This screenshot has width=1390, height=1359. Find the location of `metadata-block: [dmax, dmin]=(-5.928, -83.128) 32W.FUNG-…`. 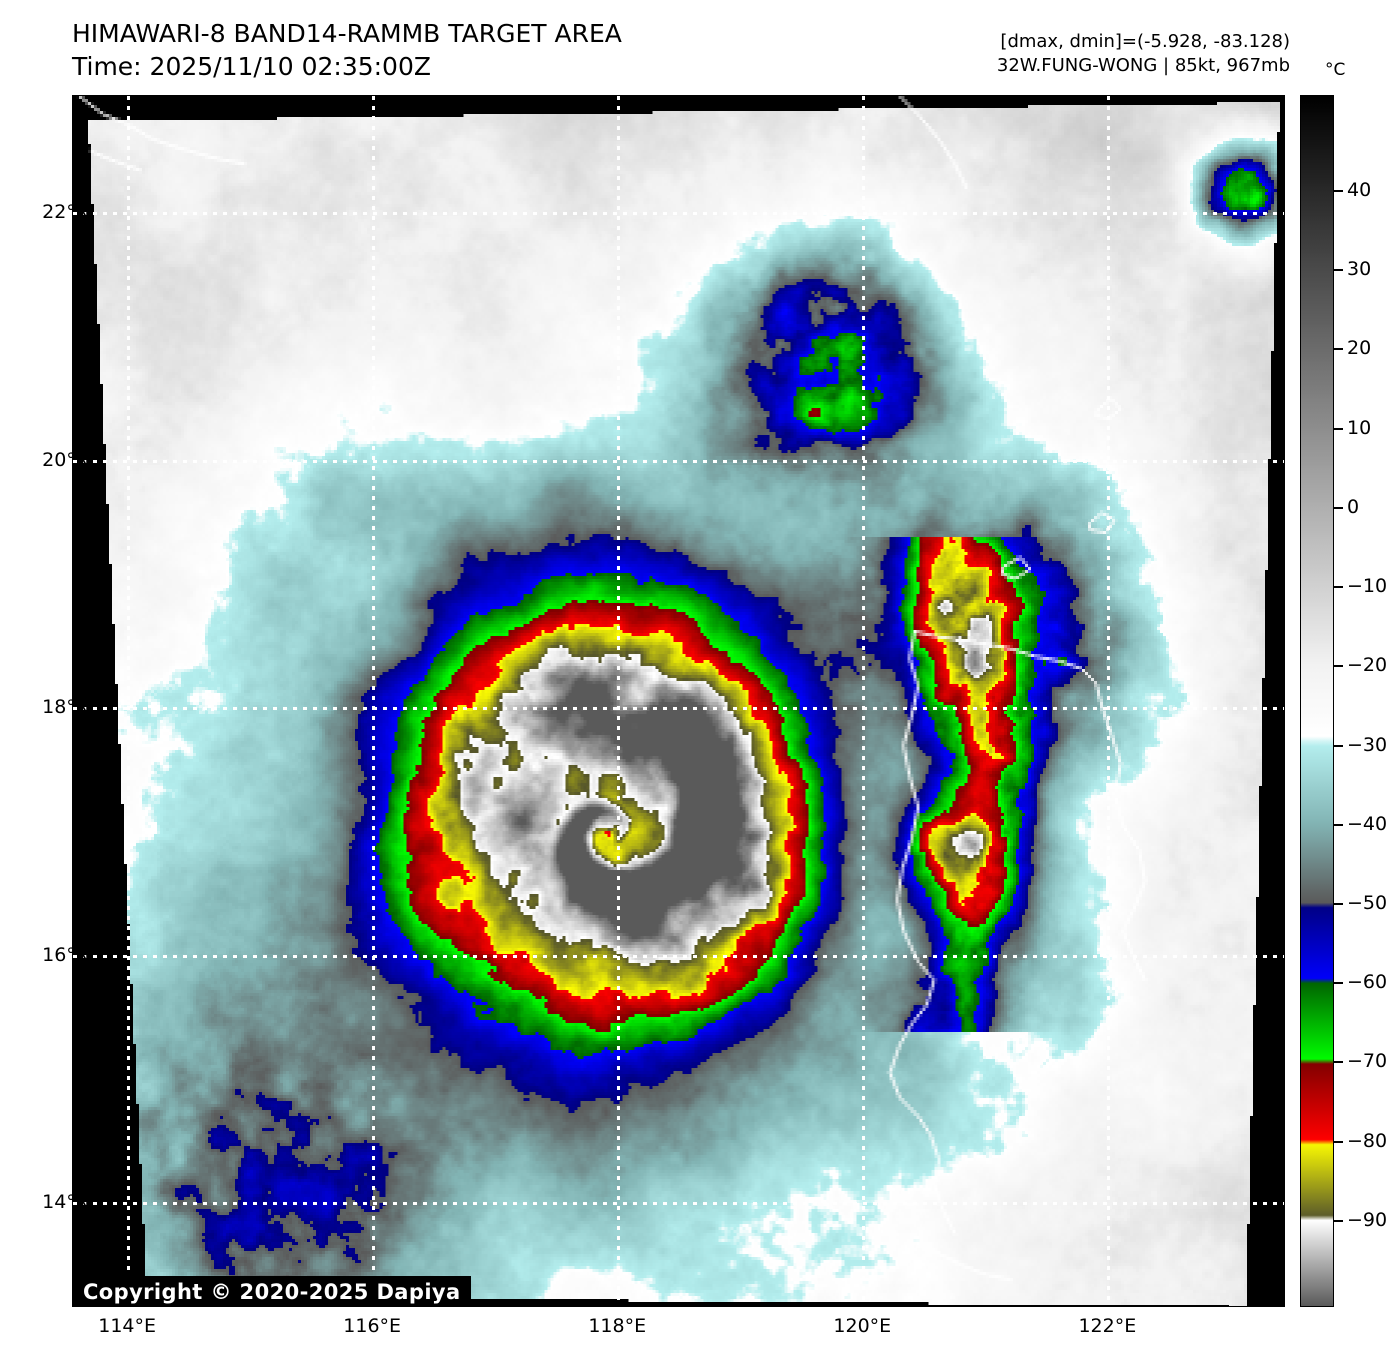

metadata-block: [dmax, dmin]=(-5.928, -83.128) 32W.FUNG-… is located at coordinates (1143, 54).